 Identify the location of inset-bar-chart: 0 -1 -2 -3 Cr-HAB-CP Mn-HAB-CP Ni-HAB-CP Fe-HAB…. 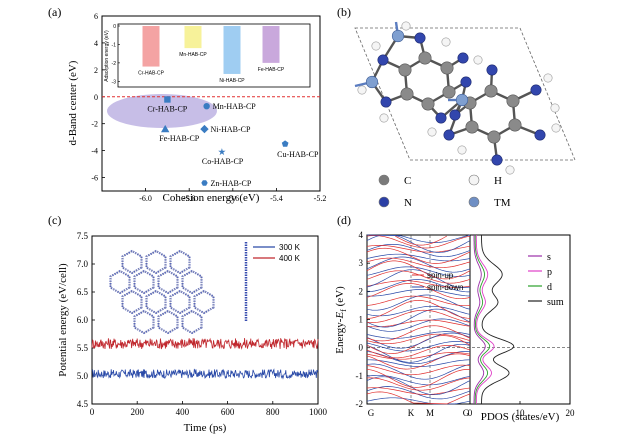
(207, 55).